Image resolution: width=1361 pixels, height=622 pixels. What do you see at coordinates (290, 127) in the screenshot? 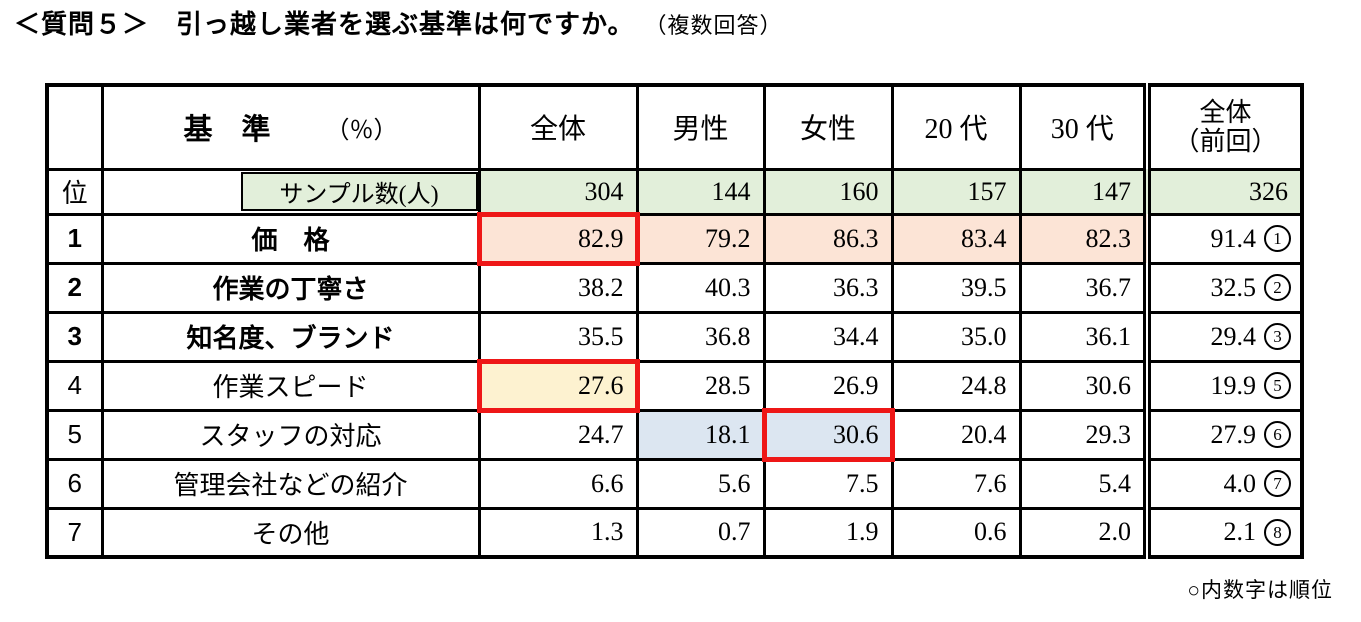
I see `criteria-header-cell: 基 準 （％）` at bounding box center [290, 127].